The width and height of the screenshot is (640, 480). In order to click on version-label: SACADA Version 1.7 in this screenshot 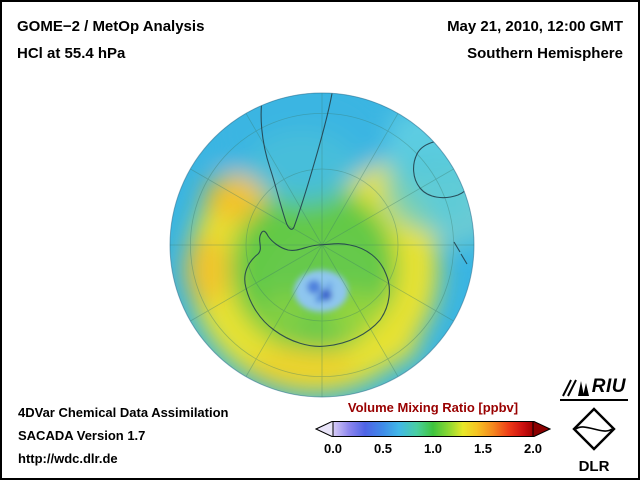, I will do `click(82, 435)`.